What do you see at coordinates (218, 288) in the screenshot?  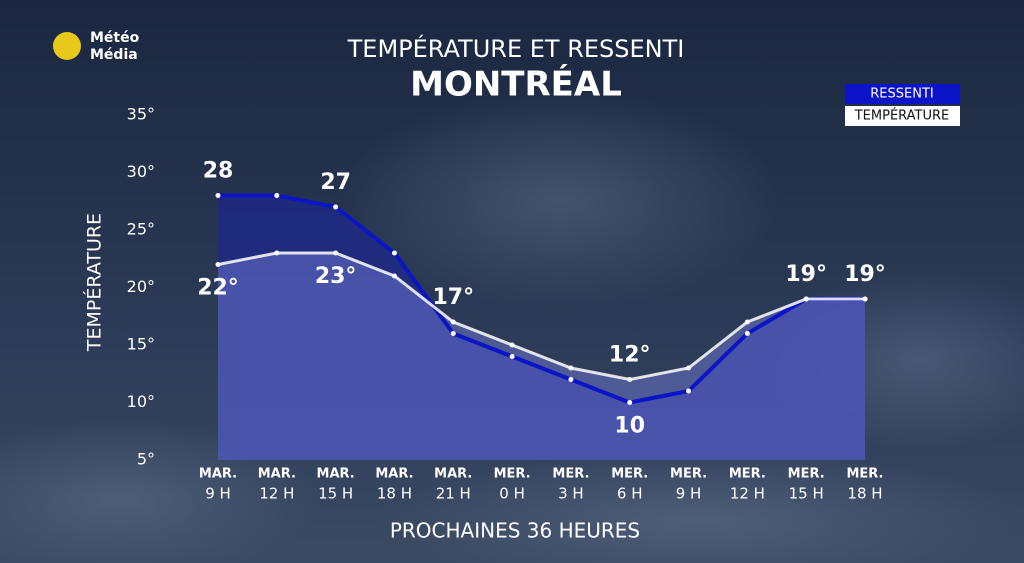 I see `data-label: 22°` at bounding box center [218, 288].